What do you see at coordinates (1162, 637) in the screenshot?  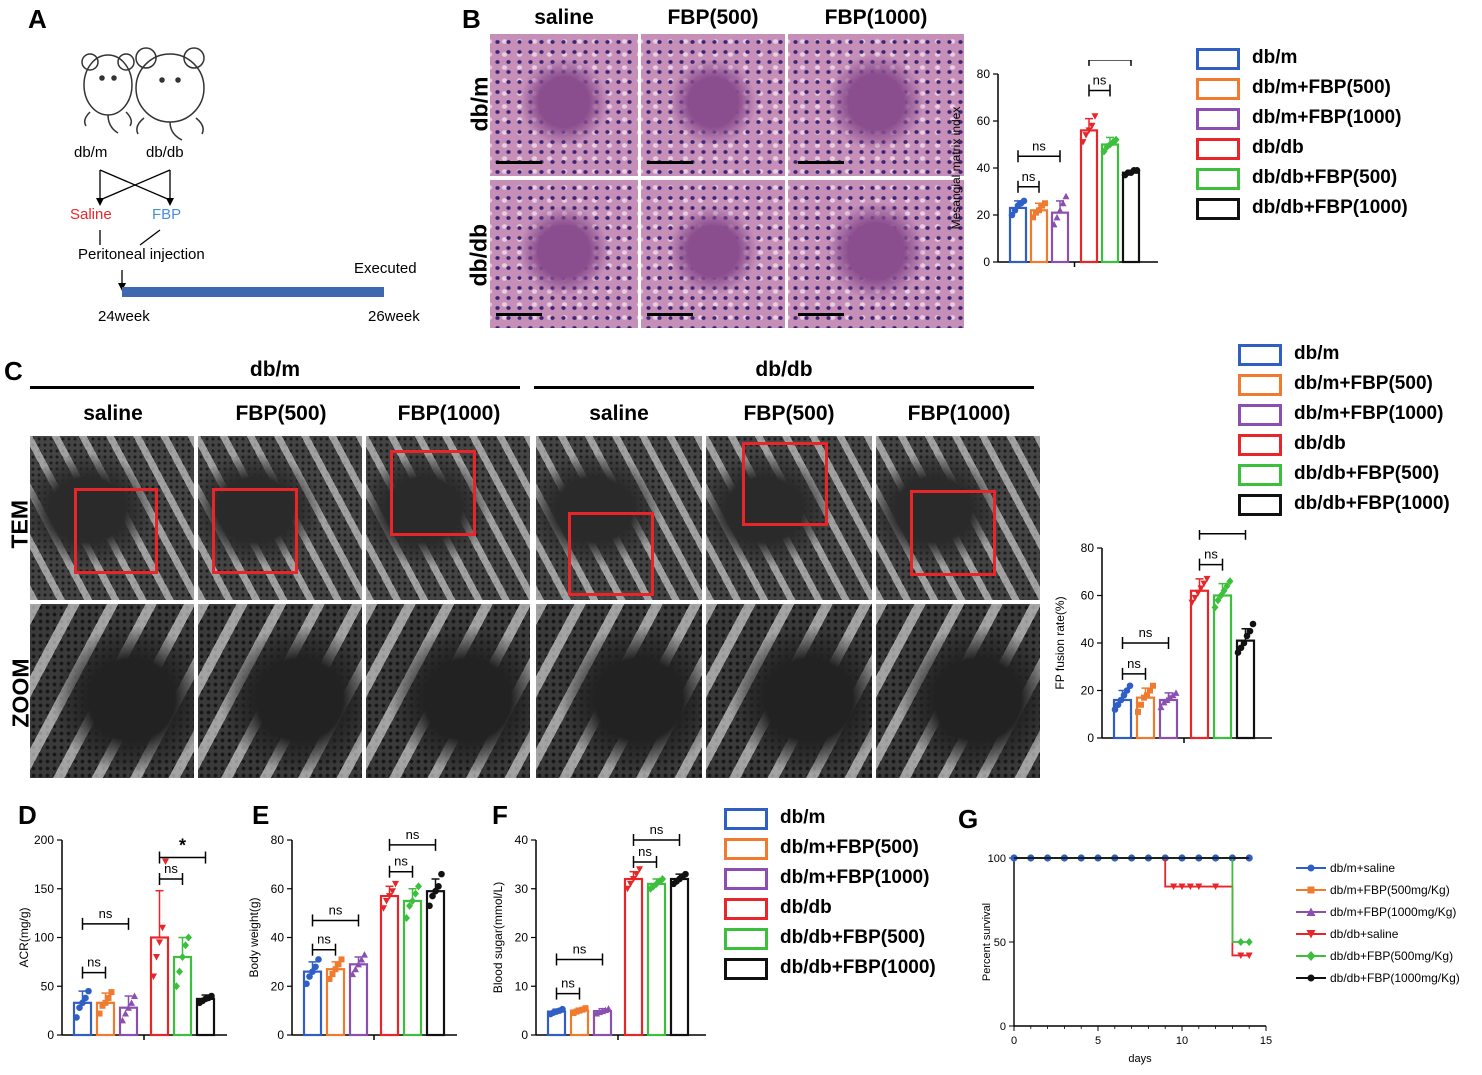 I see `fp-fusion-chart: 0 20 40 60 80 FP fusion rate(%) ns ns ns *` at bounding box center [1162, 637].